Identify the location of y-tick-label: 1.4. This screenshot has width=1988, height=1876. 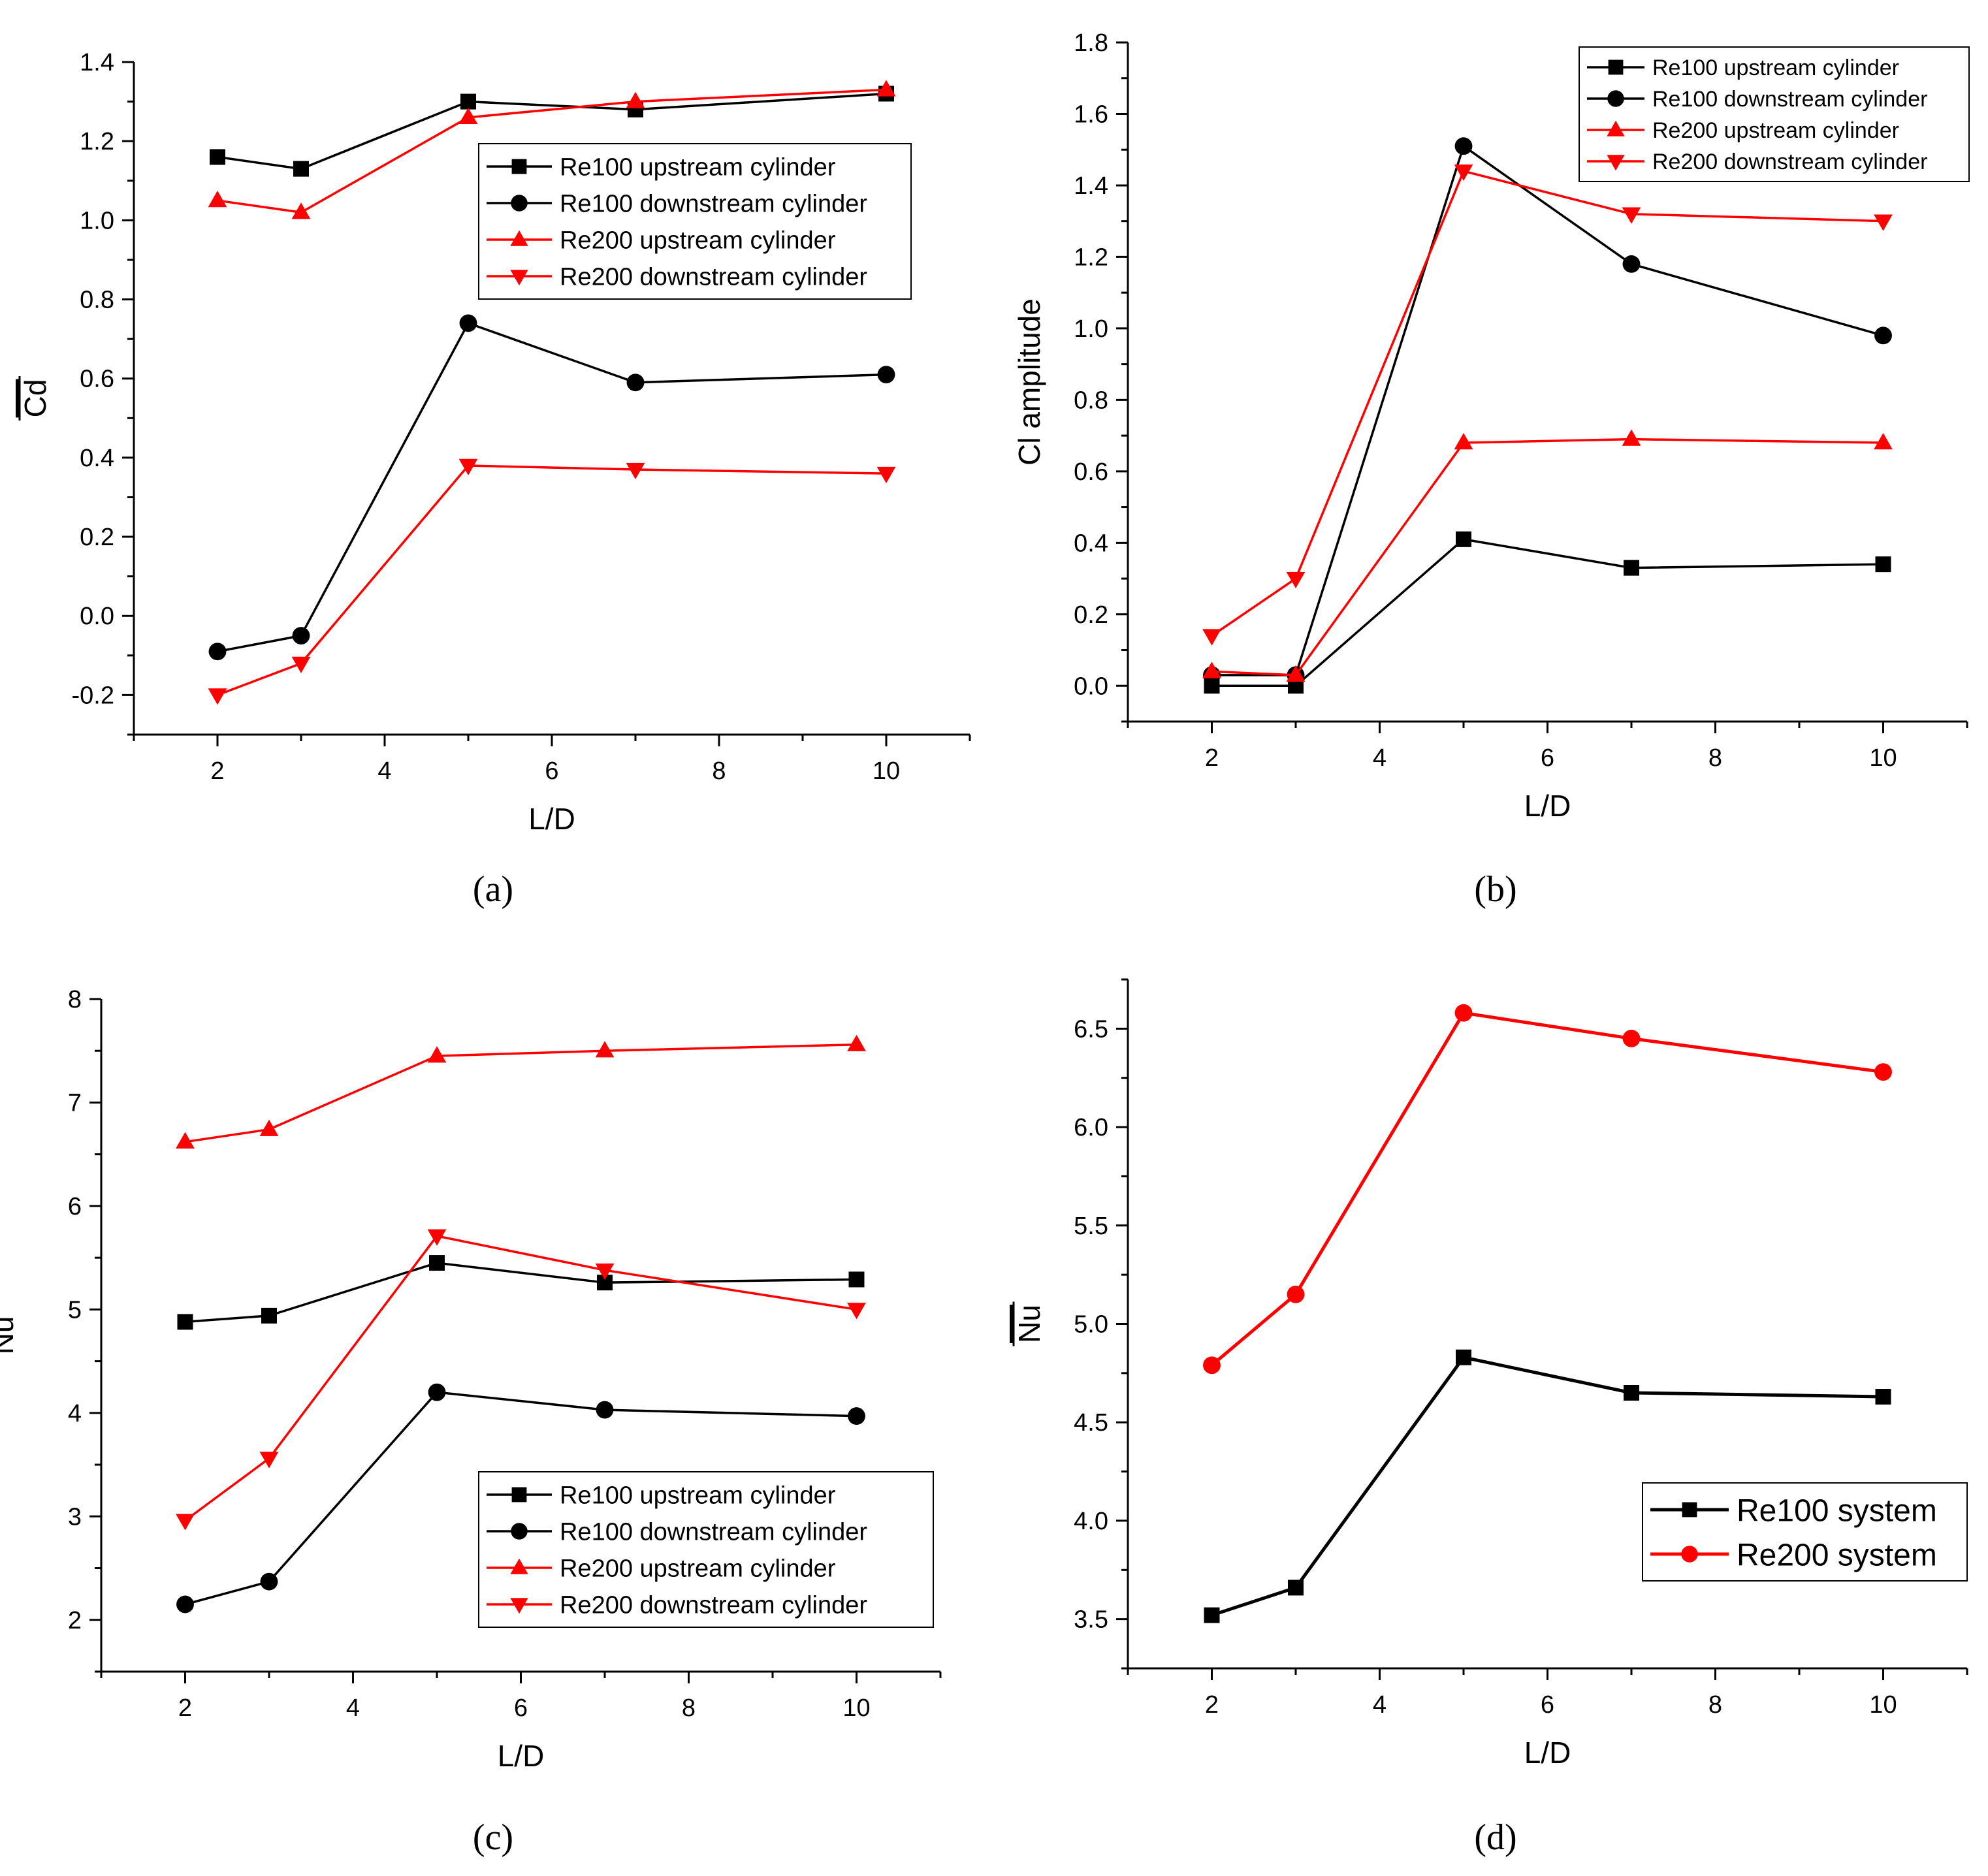
(1091, 186).